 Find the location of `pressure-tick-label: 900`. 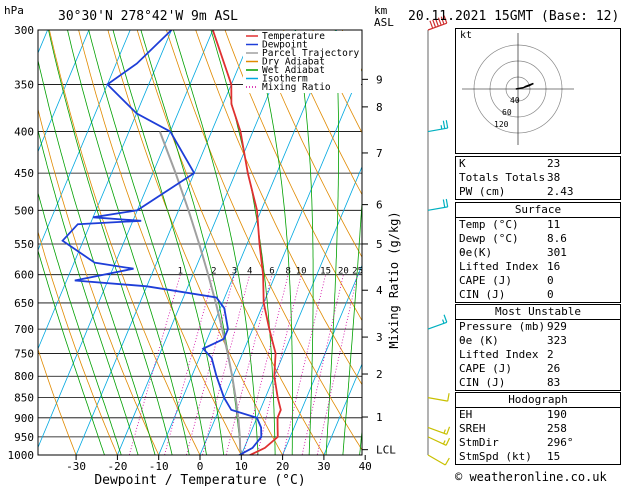

pressure-tick-label: 900 is located at coordinates (24, 418).